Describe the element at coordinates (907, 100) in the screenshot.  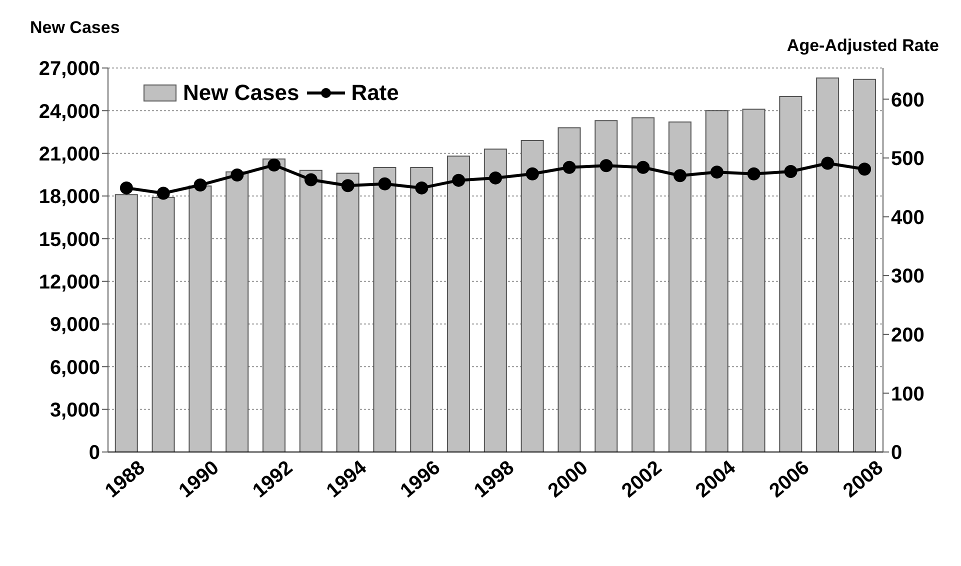
I see `y2-tick-label: 600` at that location.